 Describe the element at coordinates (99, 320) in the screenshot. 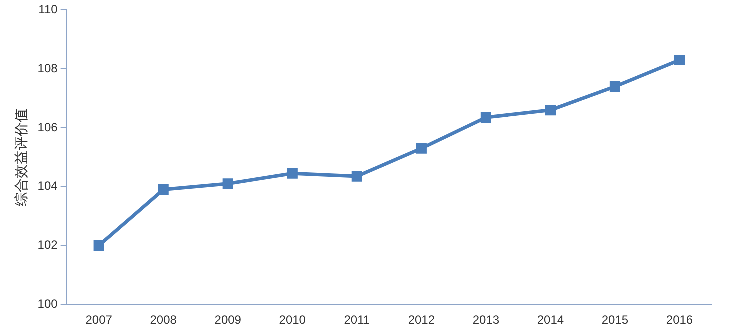

I see `x-tick-label: 2007` at that location.